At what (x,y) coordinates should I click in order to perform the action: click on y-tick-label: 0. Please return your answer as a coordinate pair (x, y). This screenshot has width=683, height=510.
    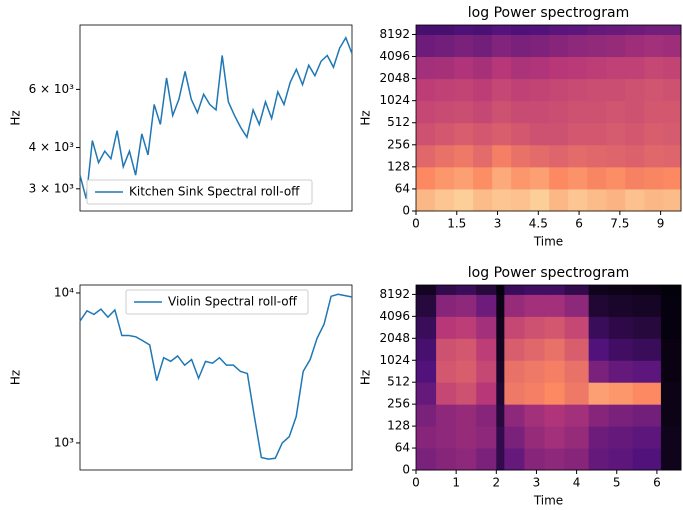
    Looking at the image, I should click on (406, 470).